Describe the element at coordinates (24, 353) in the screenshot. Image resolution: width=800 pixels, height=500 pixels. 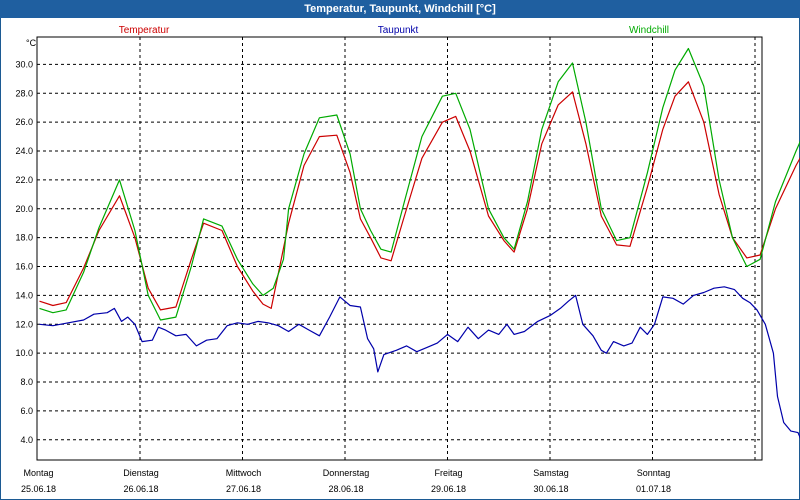
I see `y-tick-label: 10.0` at that location.